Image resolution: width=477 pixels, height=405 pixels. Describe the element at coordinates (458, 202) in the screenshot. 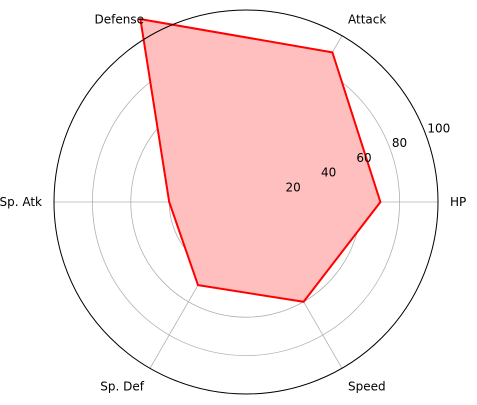

I see `axis-label-hp: HP` at that location.